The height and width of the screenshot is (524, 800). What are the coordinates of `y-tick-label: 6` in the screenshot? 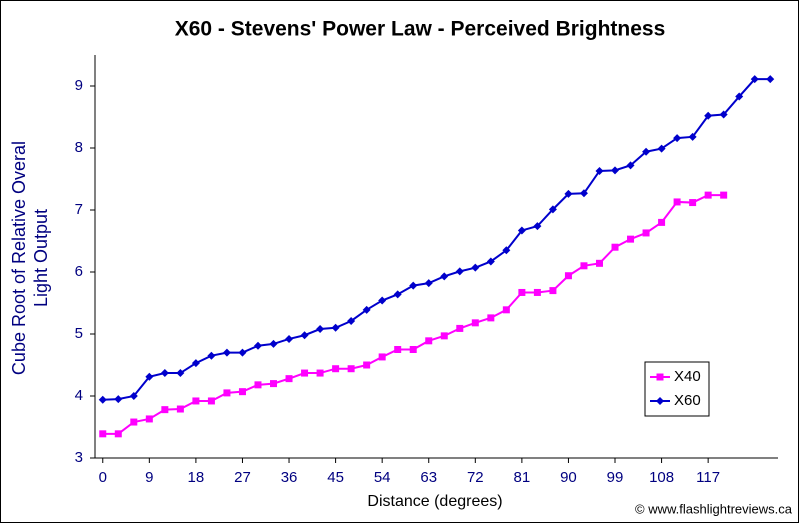 It's located at (79, 271).